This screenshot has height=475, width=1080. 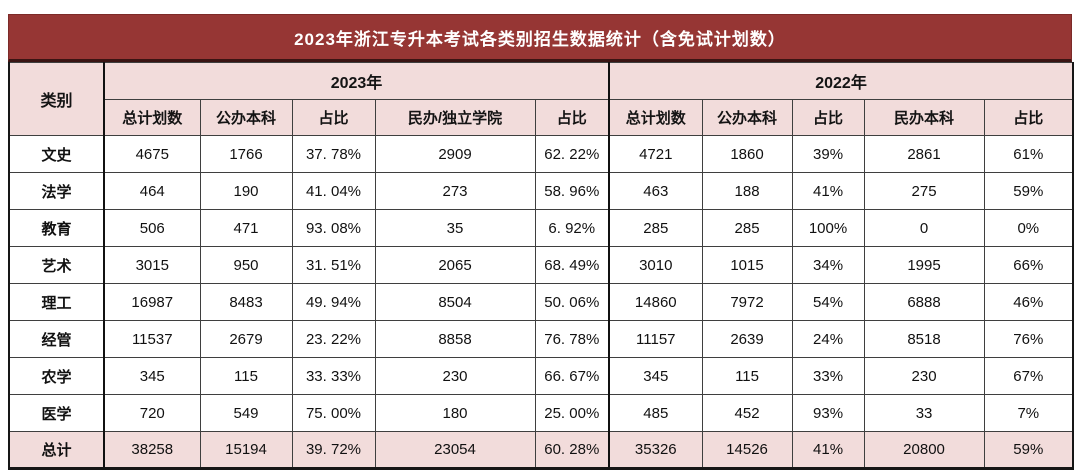 What do you see at coordinates (572, 339) in the screenshot?
I see `table-cell: 76. 78%` at bounding box center [572, 339].